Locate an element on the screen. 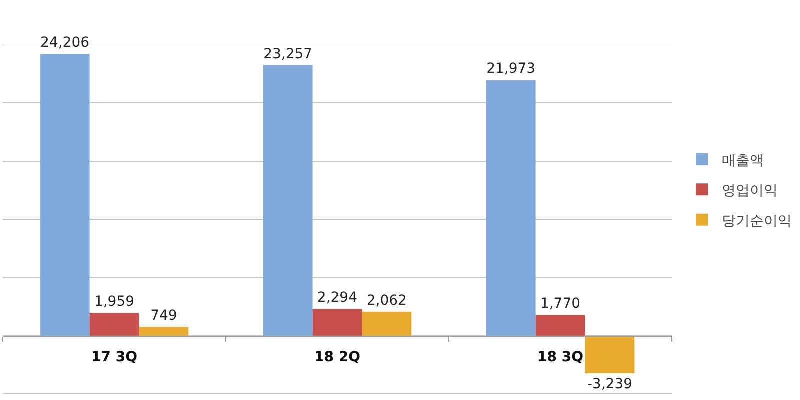  data-label: 1,770 is located at coordinates (560, 304).